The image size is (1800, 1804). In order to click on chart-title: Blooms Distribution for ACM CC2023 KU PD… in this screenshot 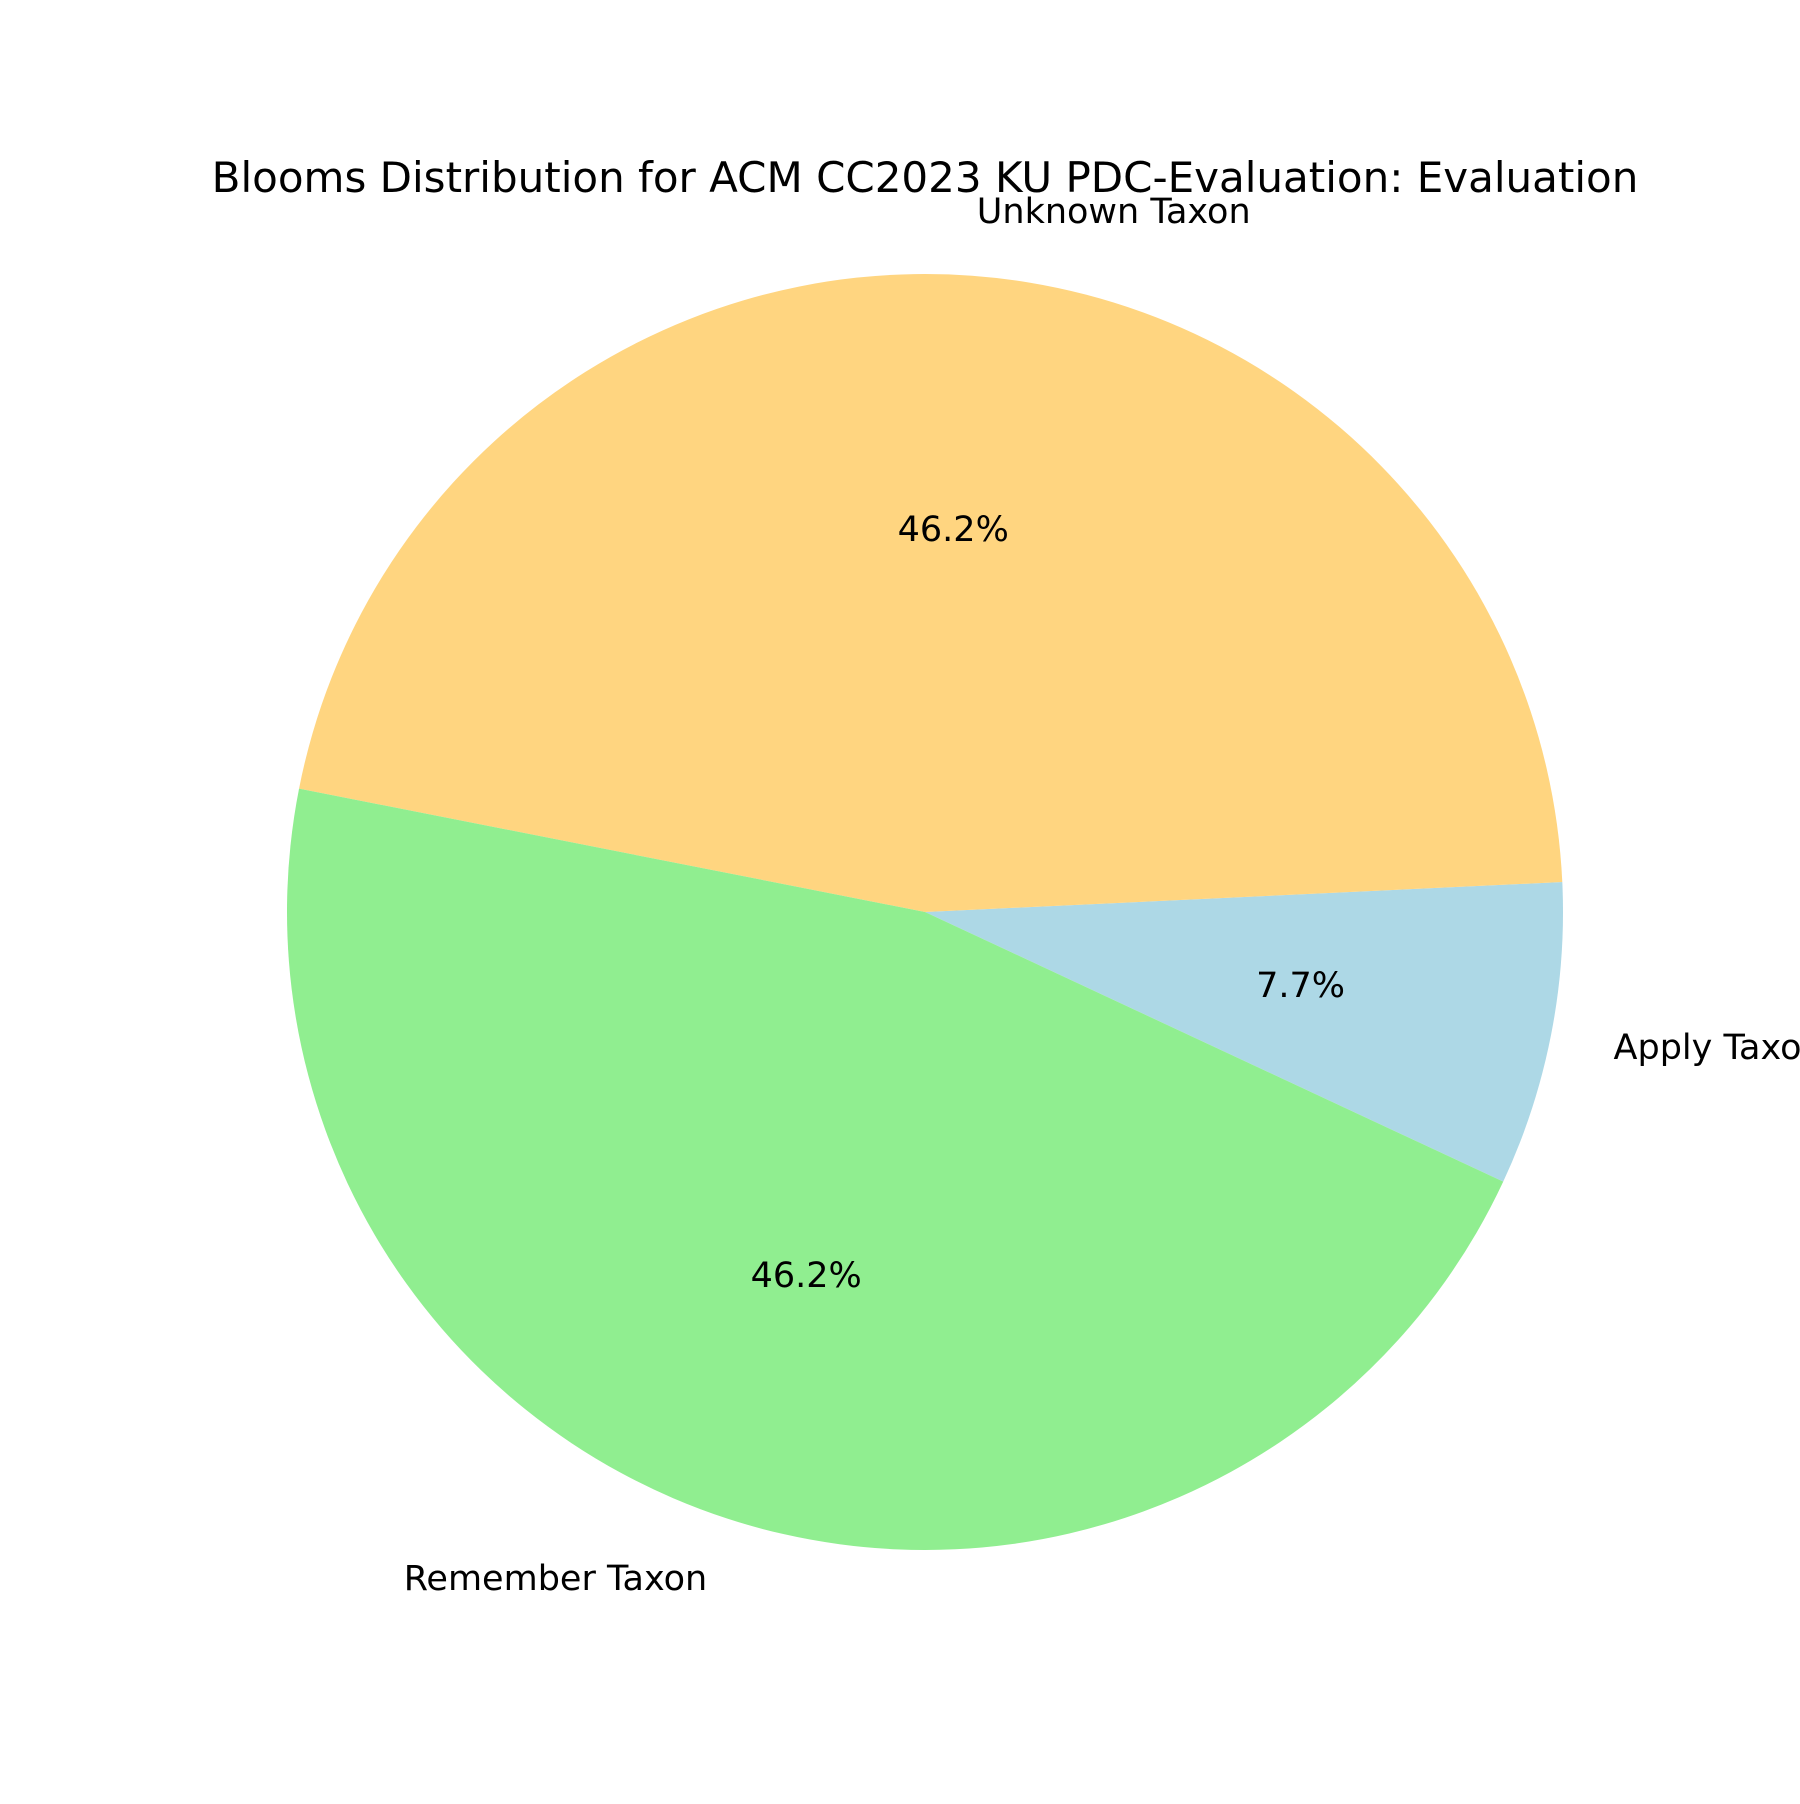, I will do `click(925, 177)`.